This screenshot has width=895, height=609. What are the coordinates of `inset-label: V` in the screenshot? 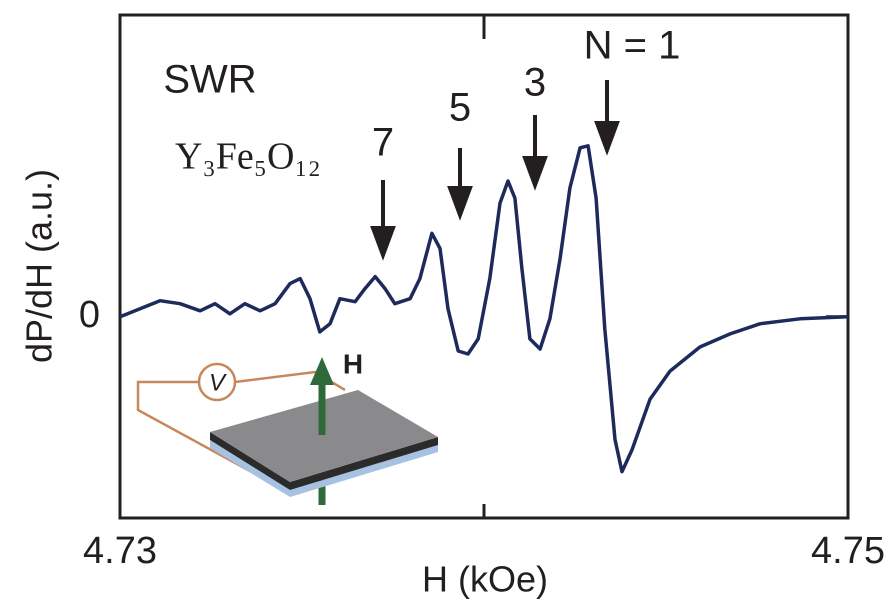 It's located at (218, 382).